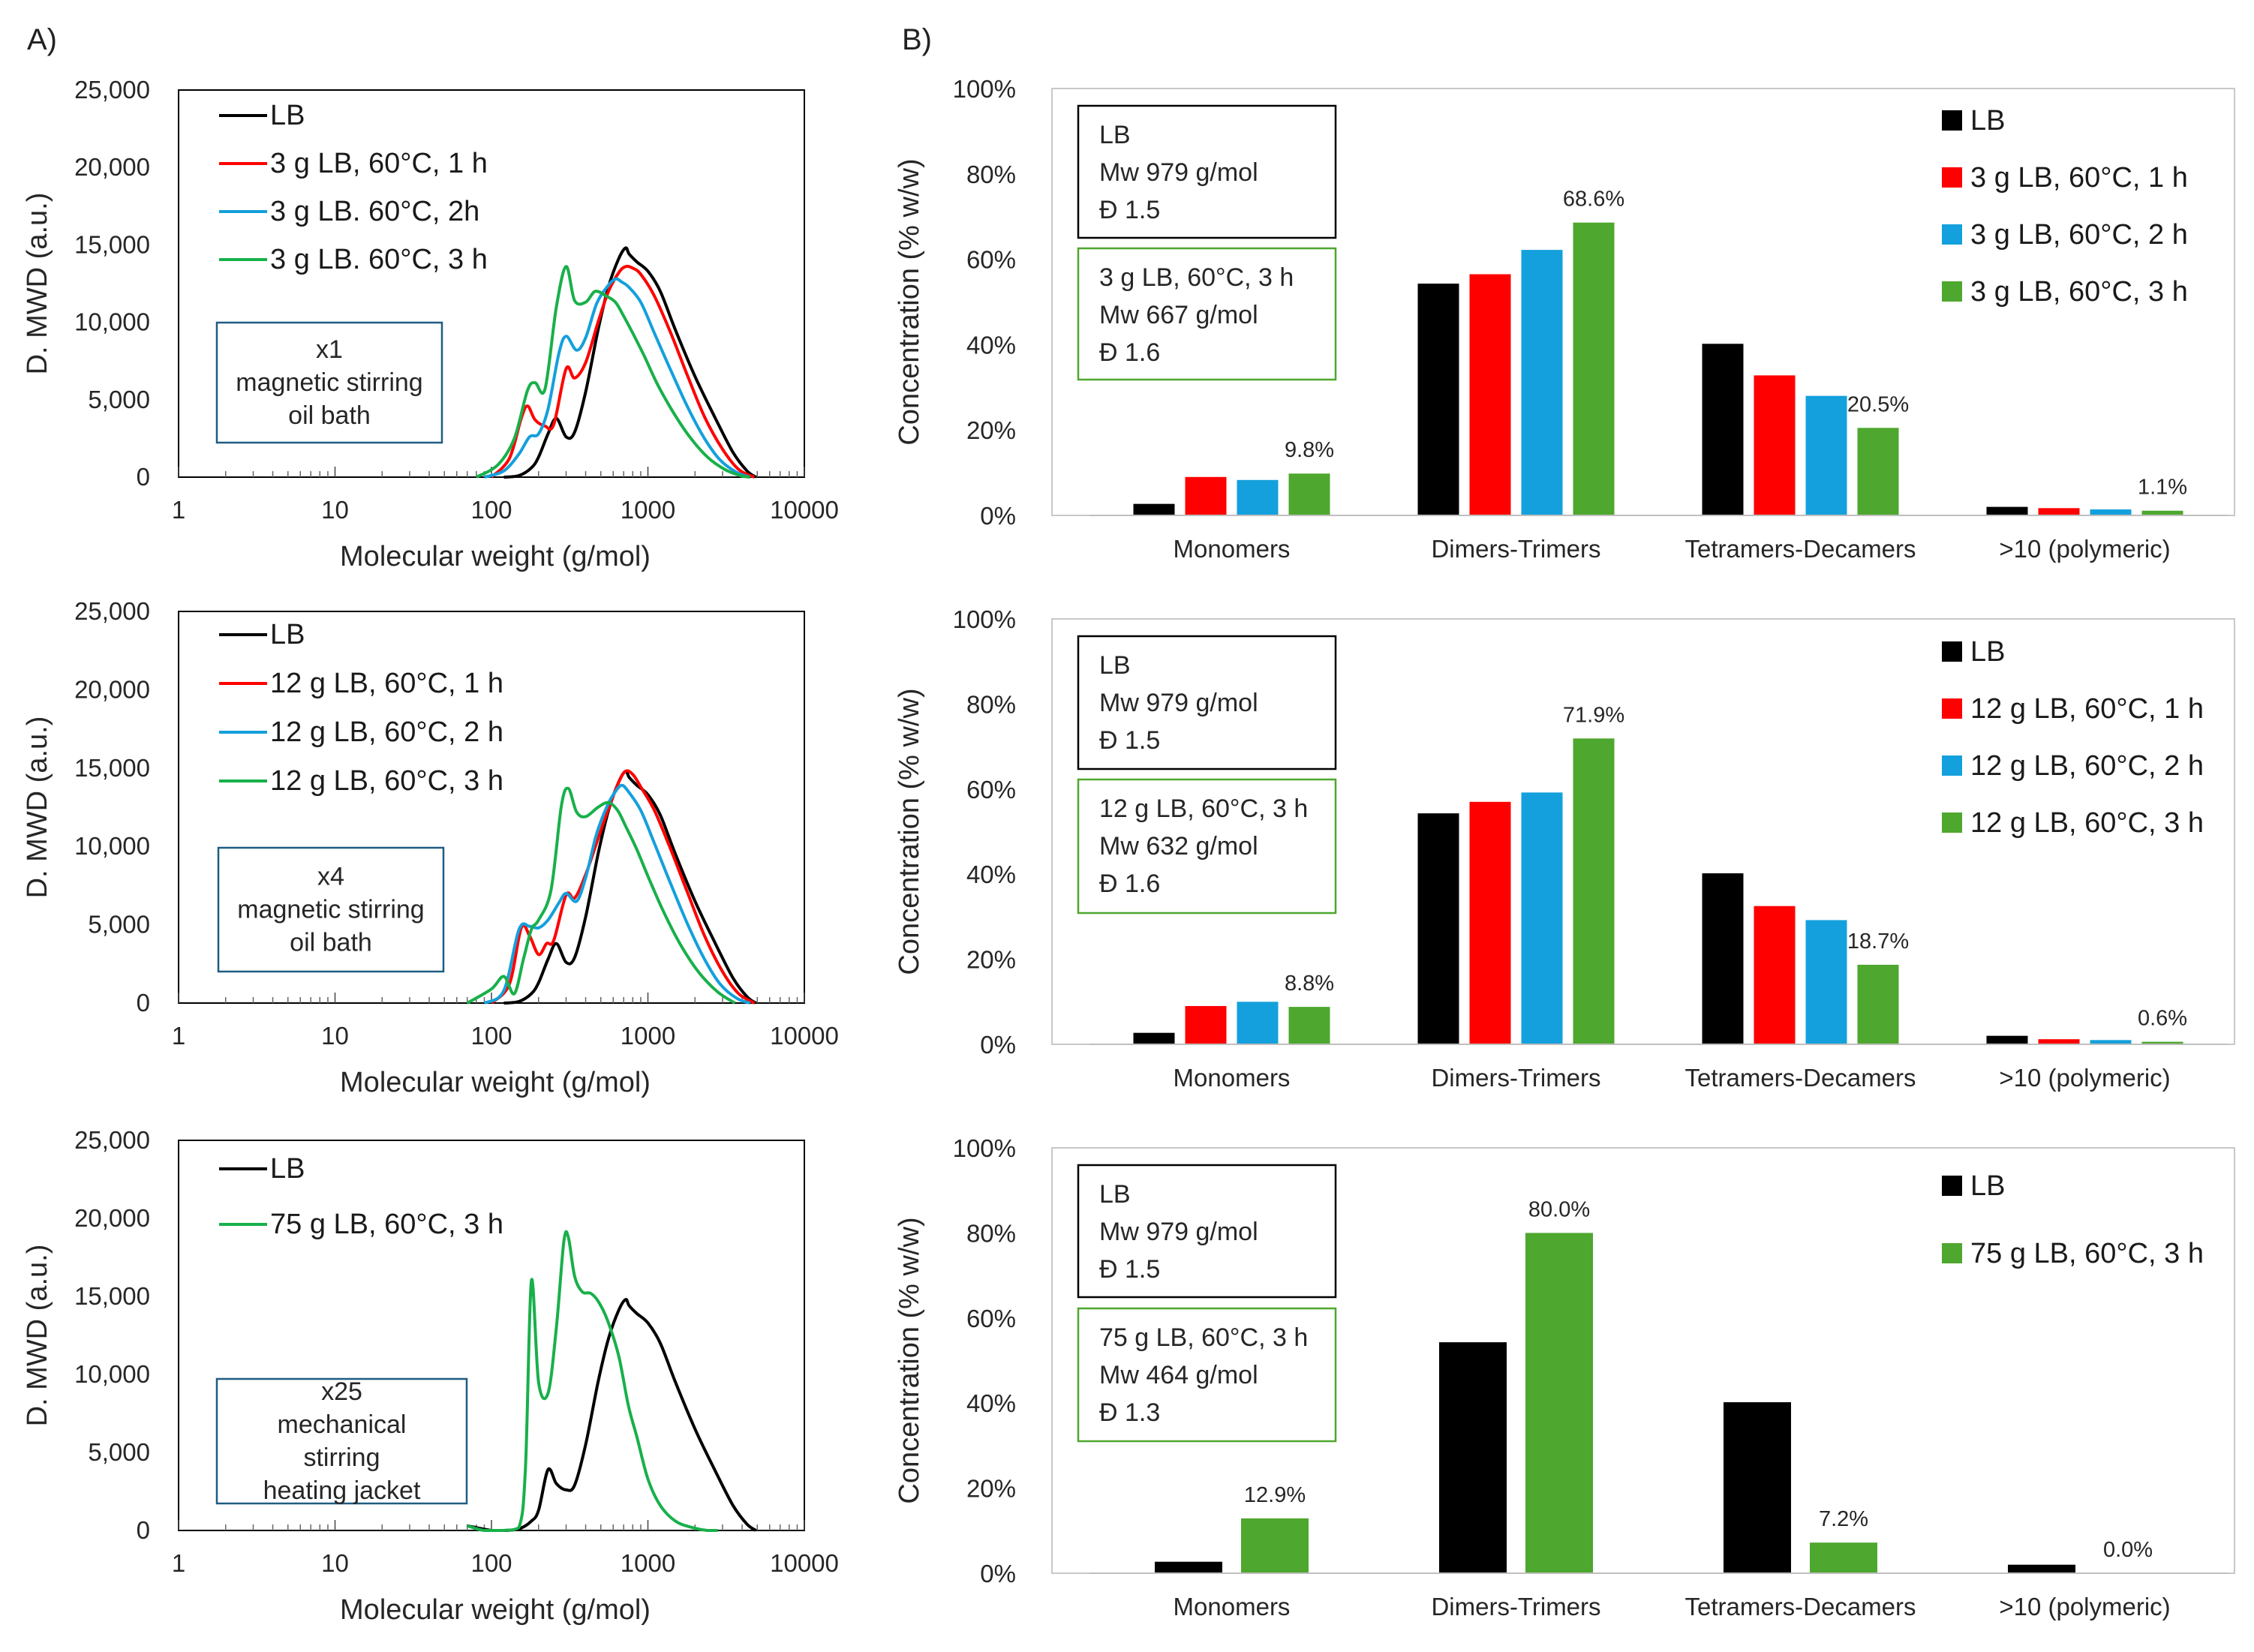 The height and width of the screenshot is (1652, 2254). What do you see at coordinates (1129, 884) in the screenshot?
I see `info-box-line: Đ 1.6` at bounding box center [1129, 884].